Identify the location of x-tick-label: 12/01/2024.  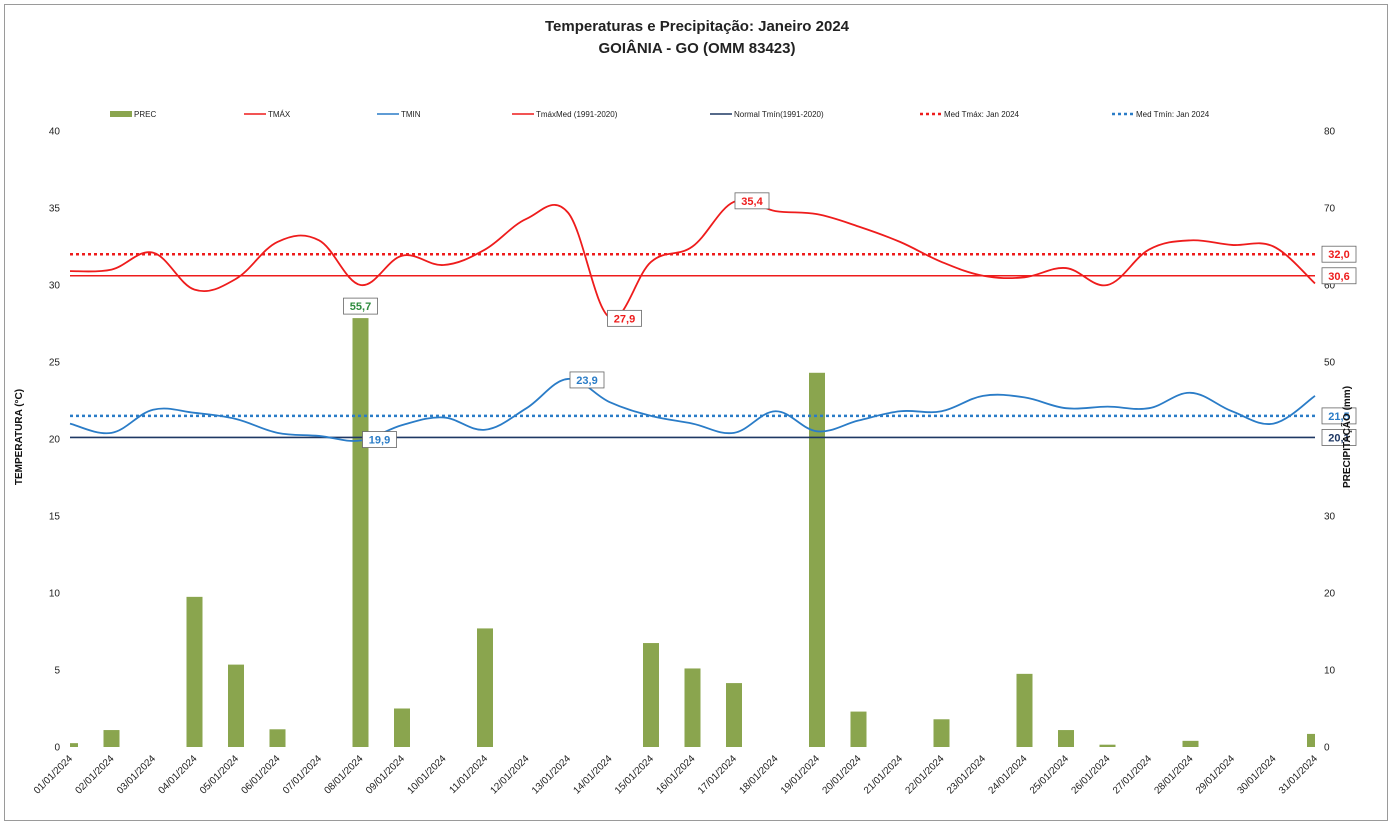
(509, 774).